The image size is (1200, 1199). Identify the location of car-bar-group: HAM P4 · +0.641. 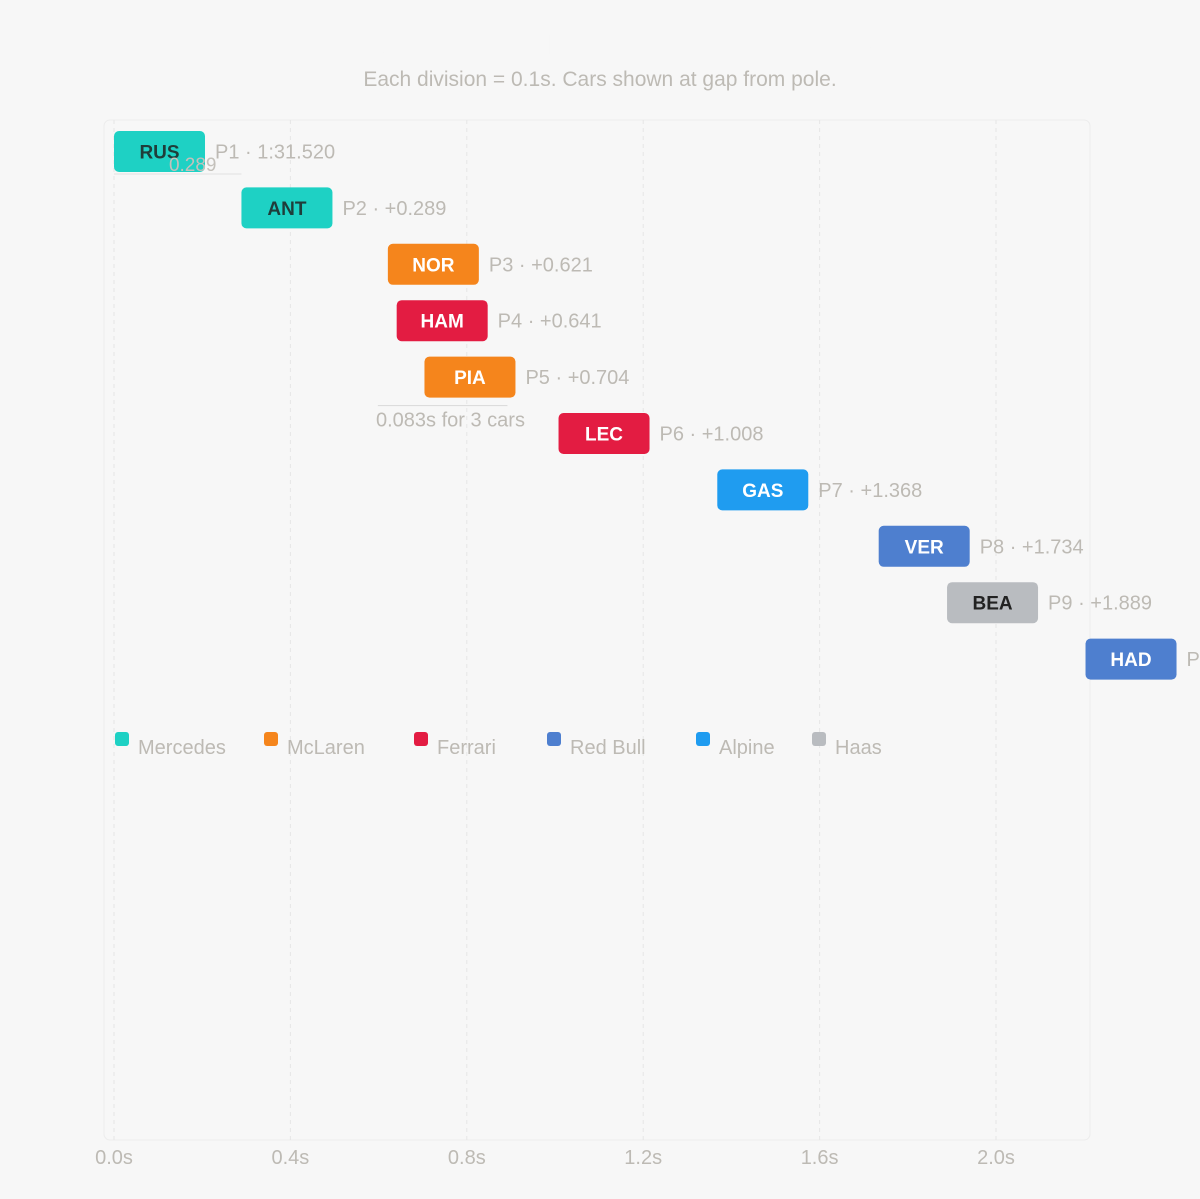
(499, 321).